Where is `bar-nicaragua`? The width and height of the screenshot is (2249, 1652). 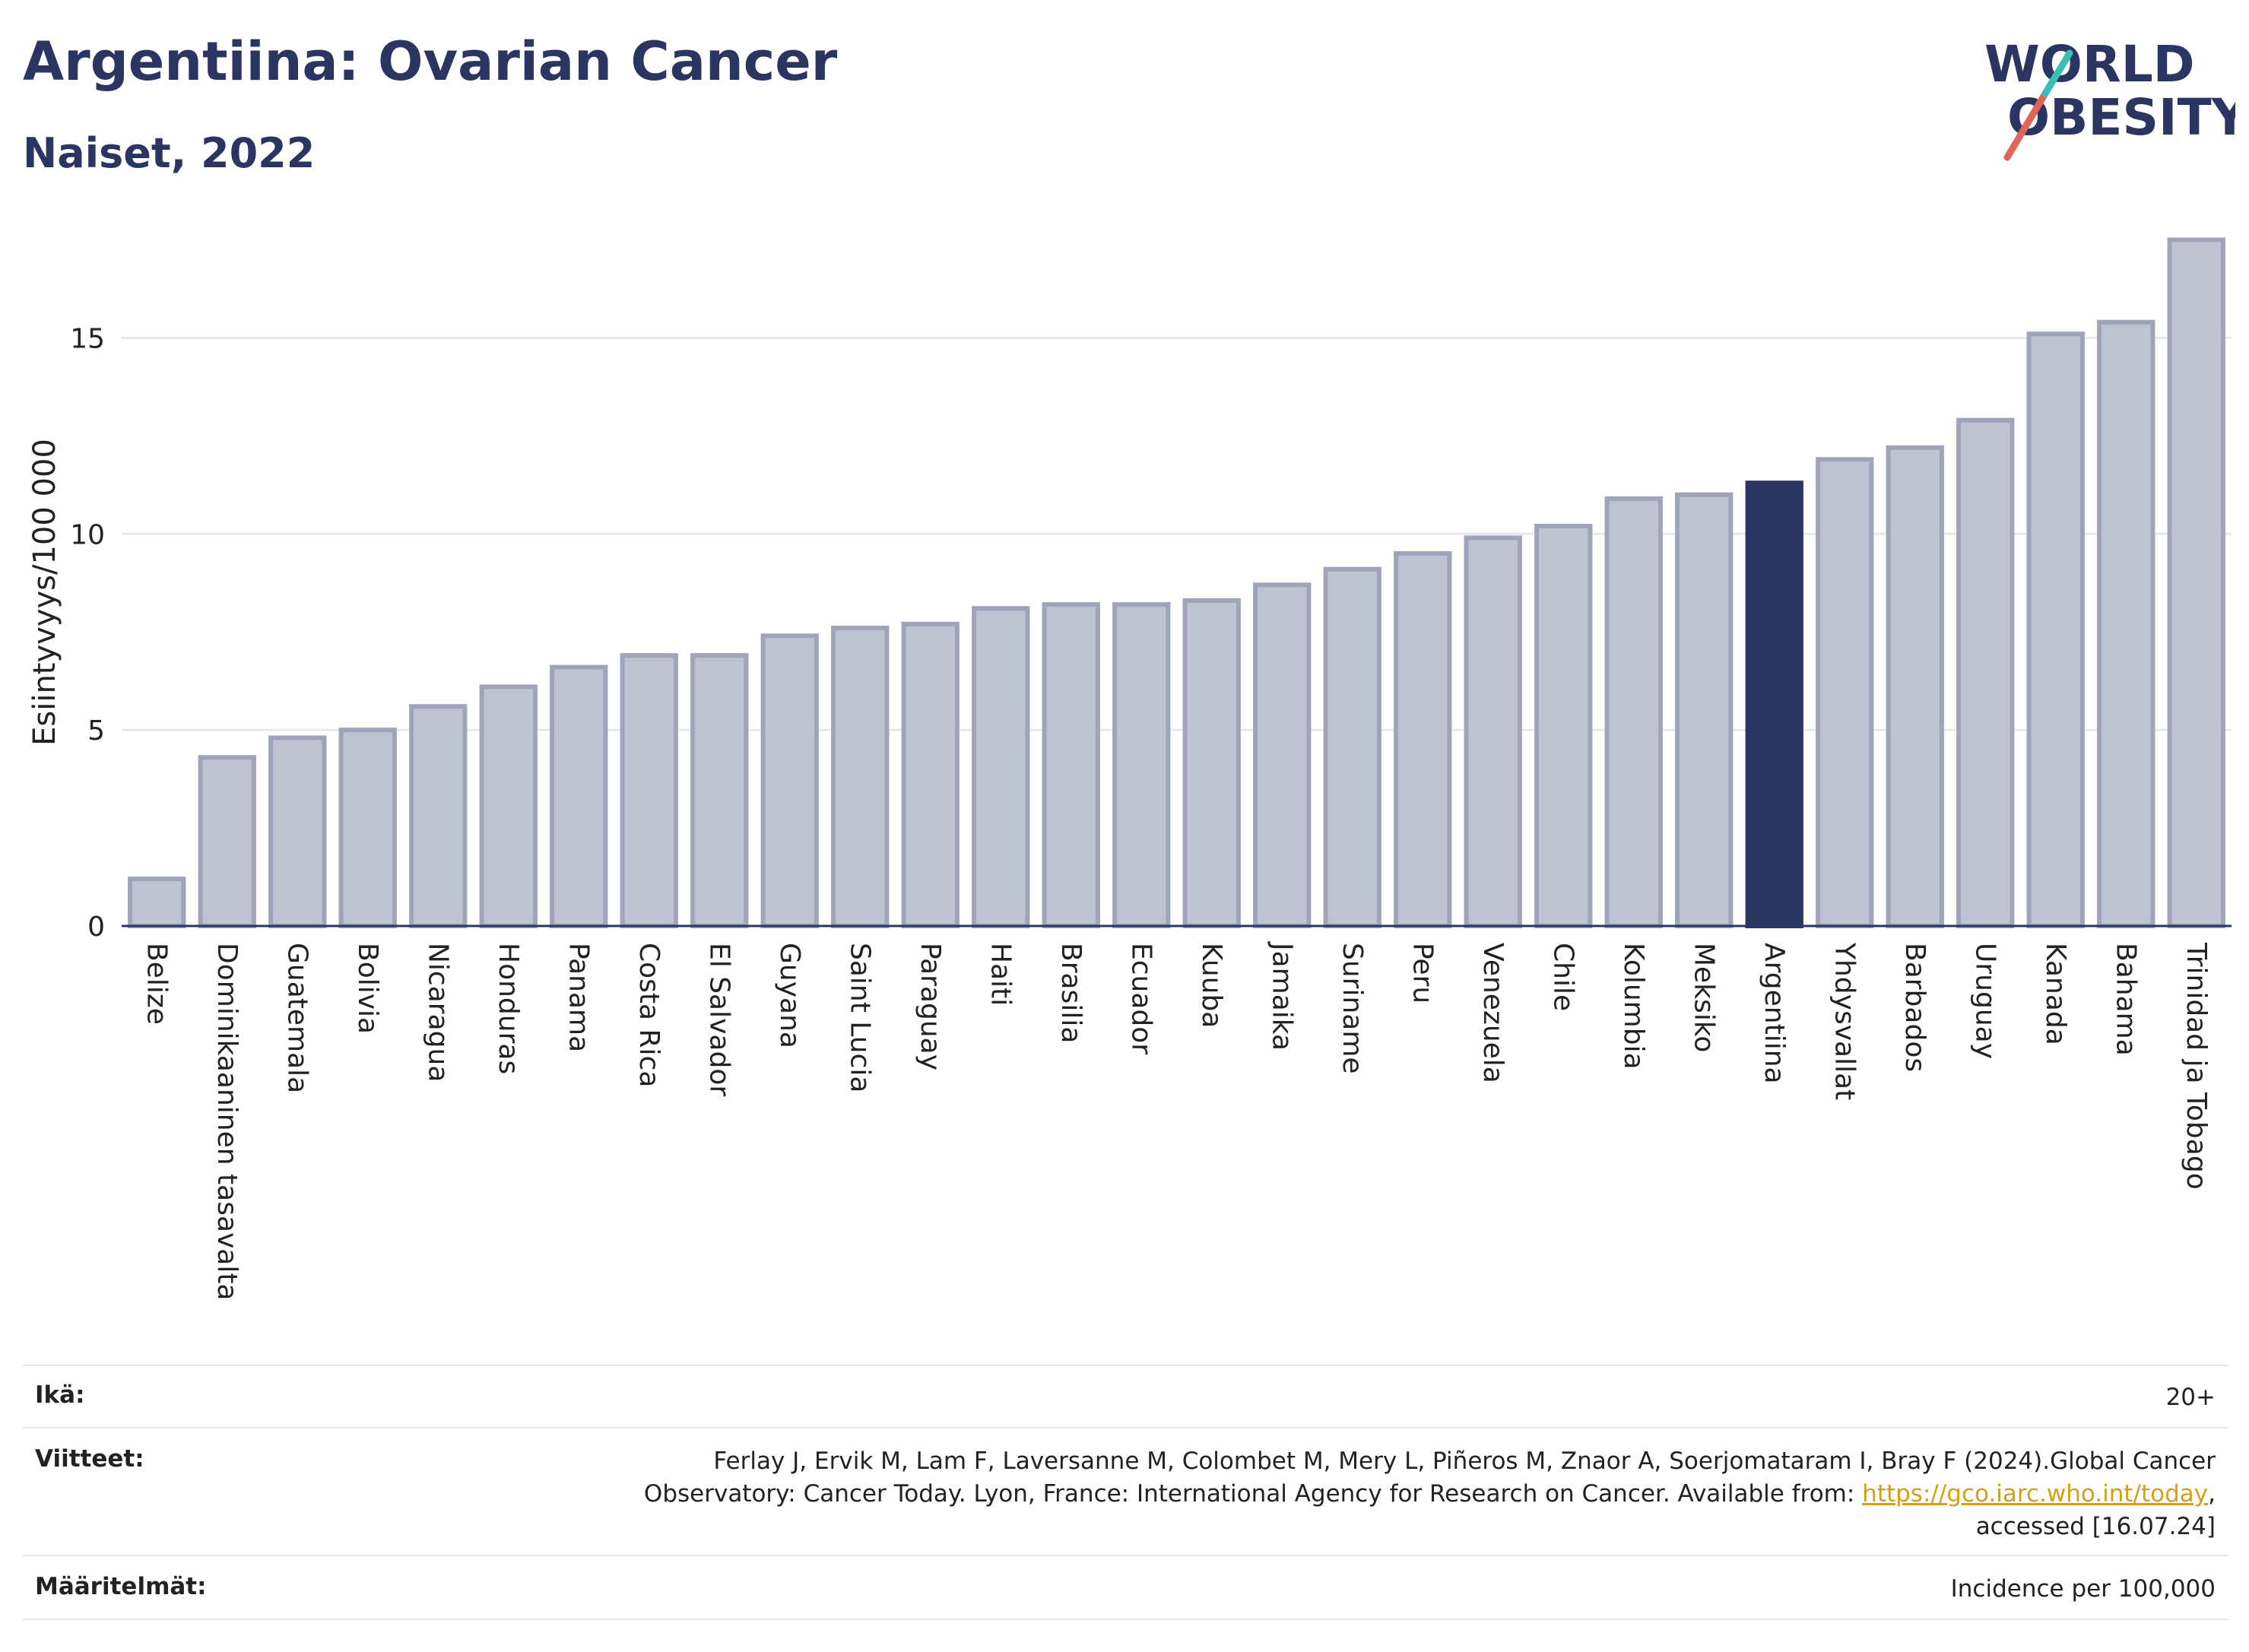
bar-nicaragua is located at coordinates (438, 816).